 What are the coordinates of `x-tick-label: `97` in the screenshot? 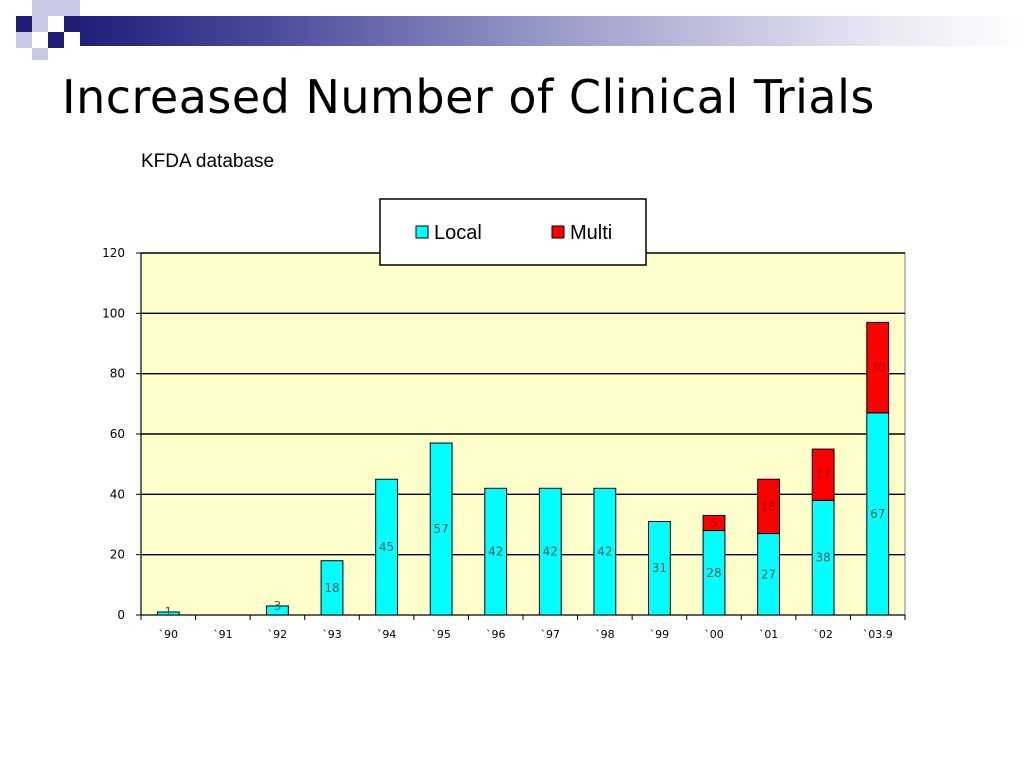 It's located at (551, 634).